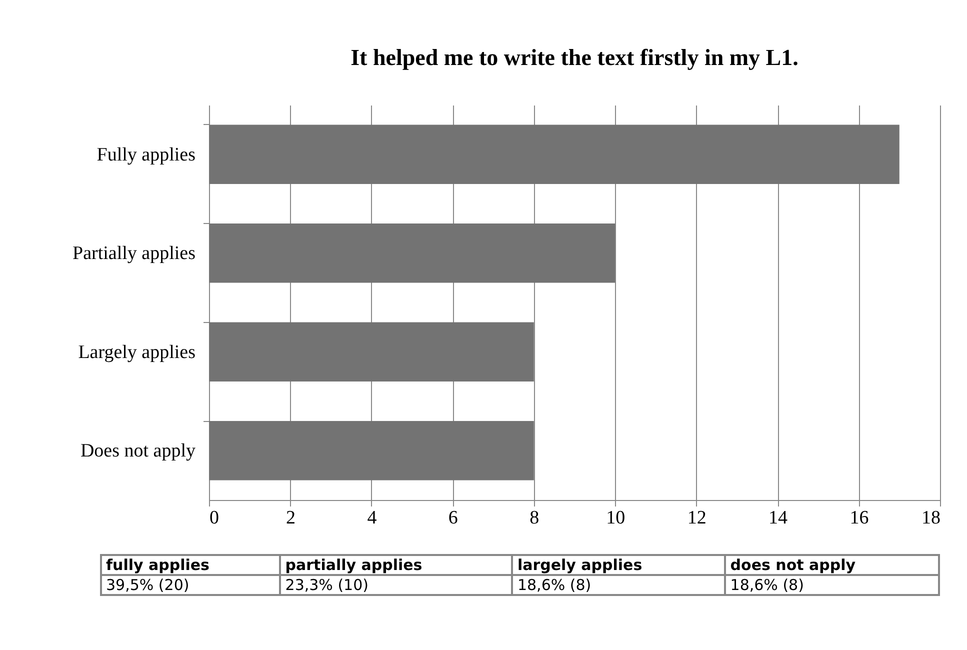 The width and height of the screenshot is (967, 650). Describe the element at coordinates (291, 518) in the screenshot. I see `x-tick-label: 2` at that location.